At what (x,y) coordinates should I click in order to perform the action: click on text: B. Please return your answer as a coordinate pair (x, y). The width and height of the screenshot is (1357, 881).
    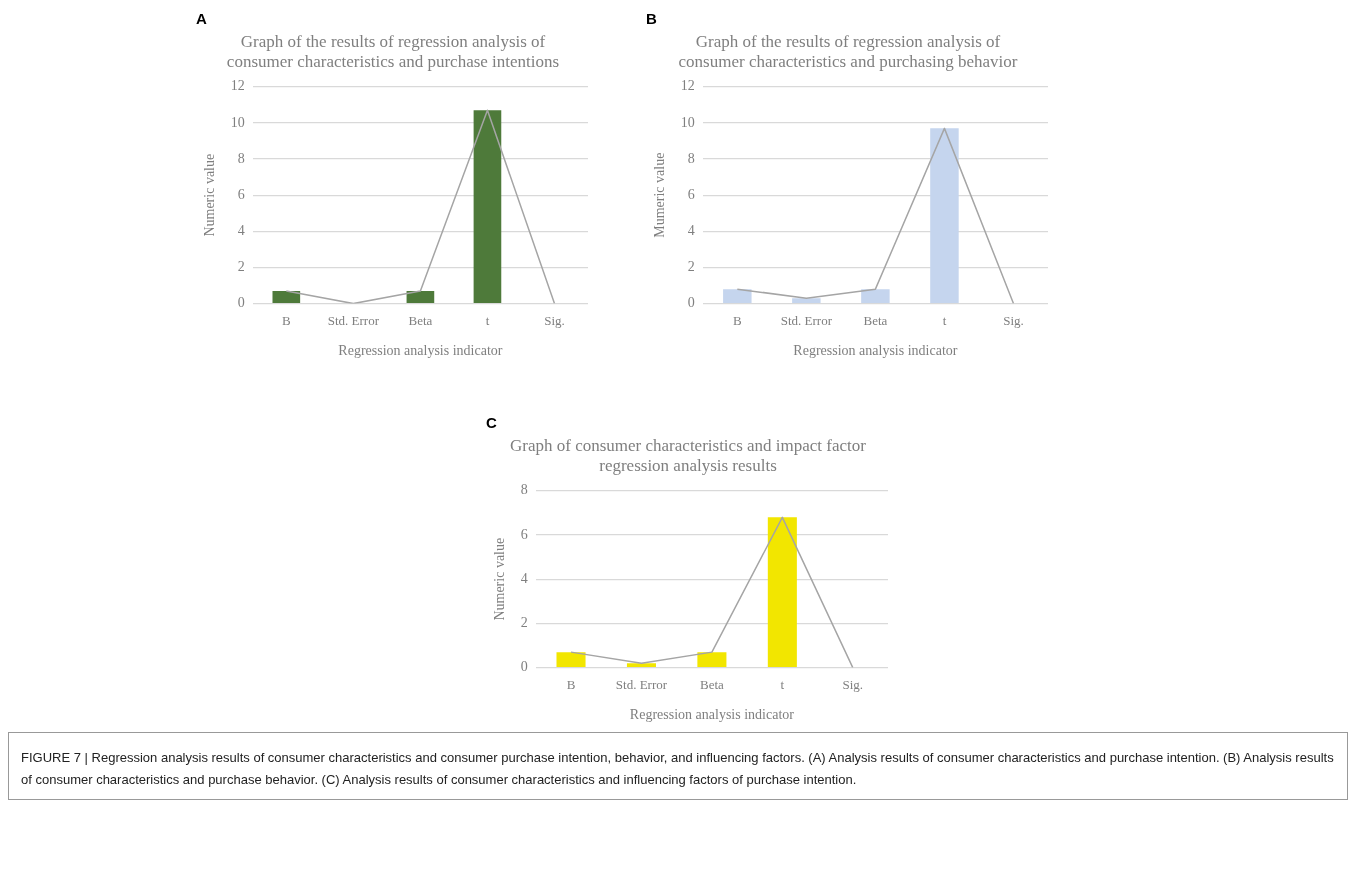
    Looking at the image, I should click on (652, 18).